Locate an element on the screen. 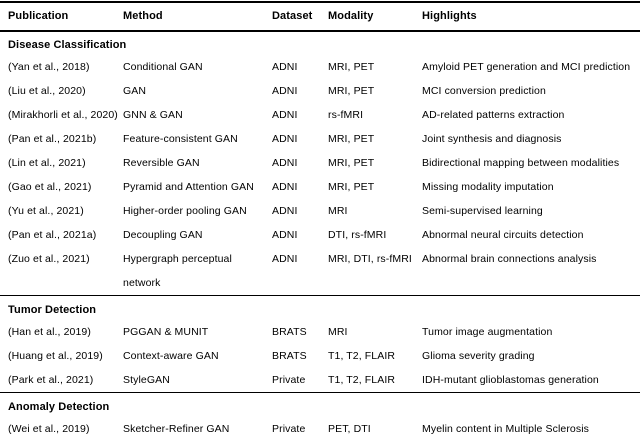  method-cell: Reversible GAN is located at coordinates (161, 163).